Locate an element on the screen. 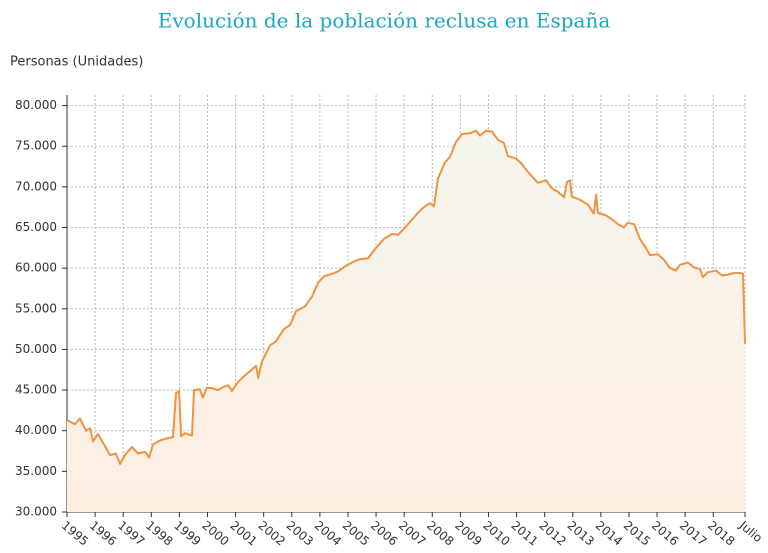 The width and height of the screenshot is (768, 553). x-tick-label: 2007 is located at coordinates (412, 533).